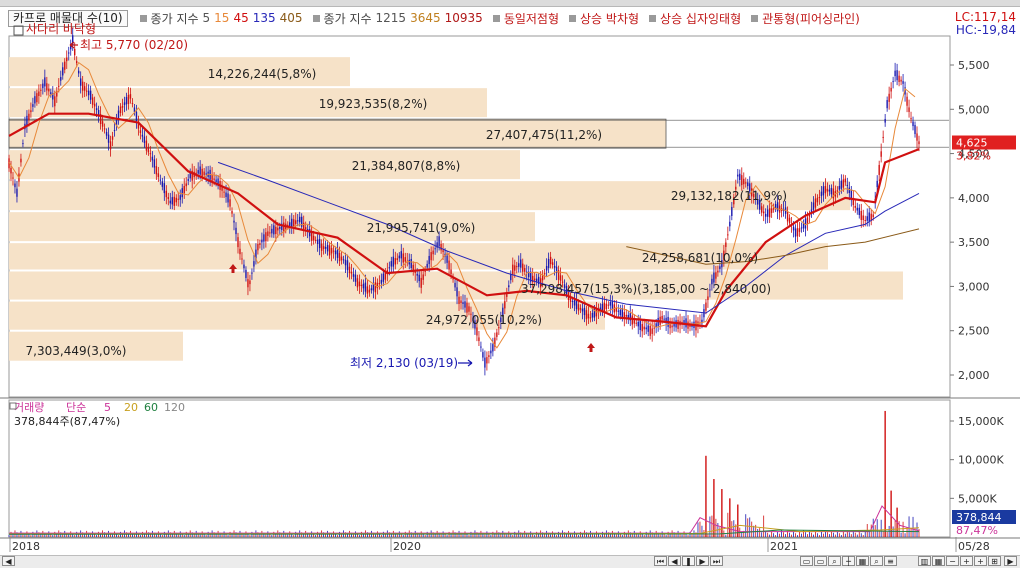  What do you see at coordinates (984, 142) in the screenshot?
I see `current-price-box` at bounding box center [984, 142].